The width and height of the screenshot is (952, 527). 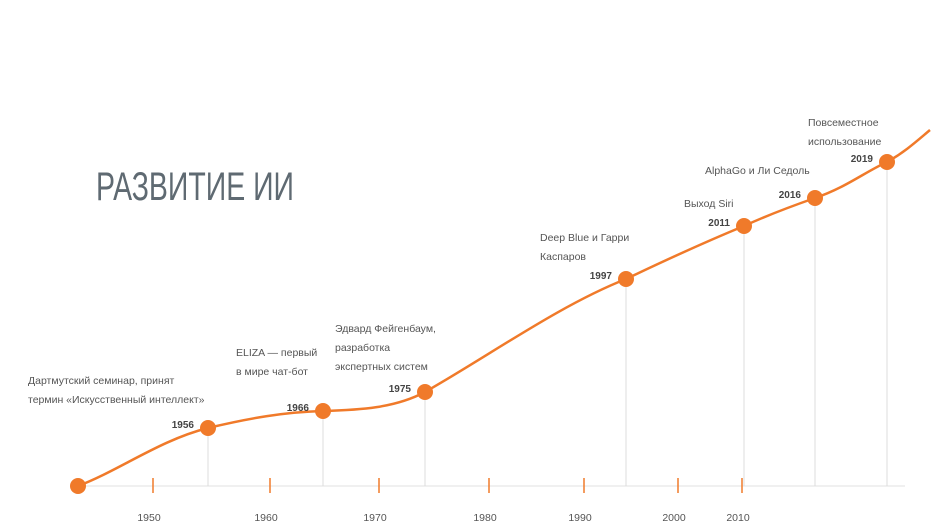 I want to click on title: РАЗВИТИЕ ИИ, so click(x=195, y=187).